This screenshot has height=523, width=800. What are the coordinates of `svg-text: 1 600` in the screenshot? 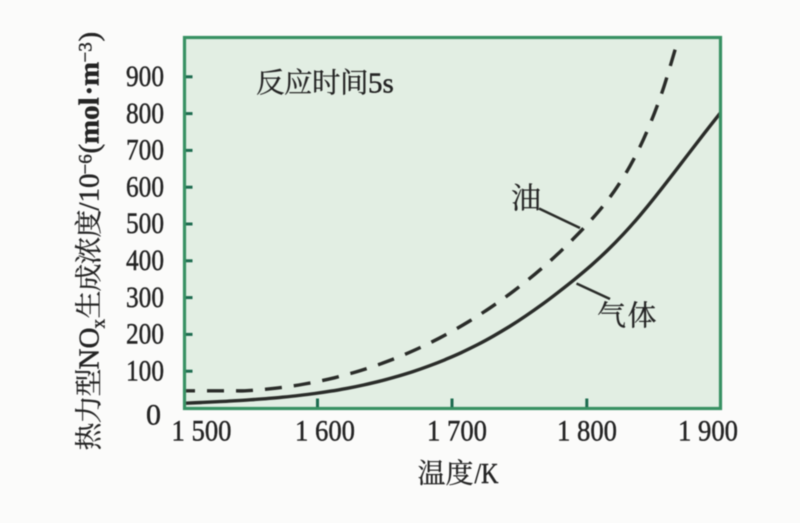 It's located at (325, 431).